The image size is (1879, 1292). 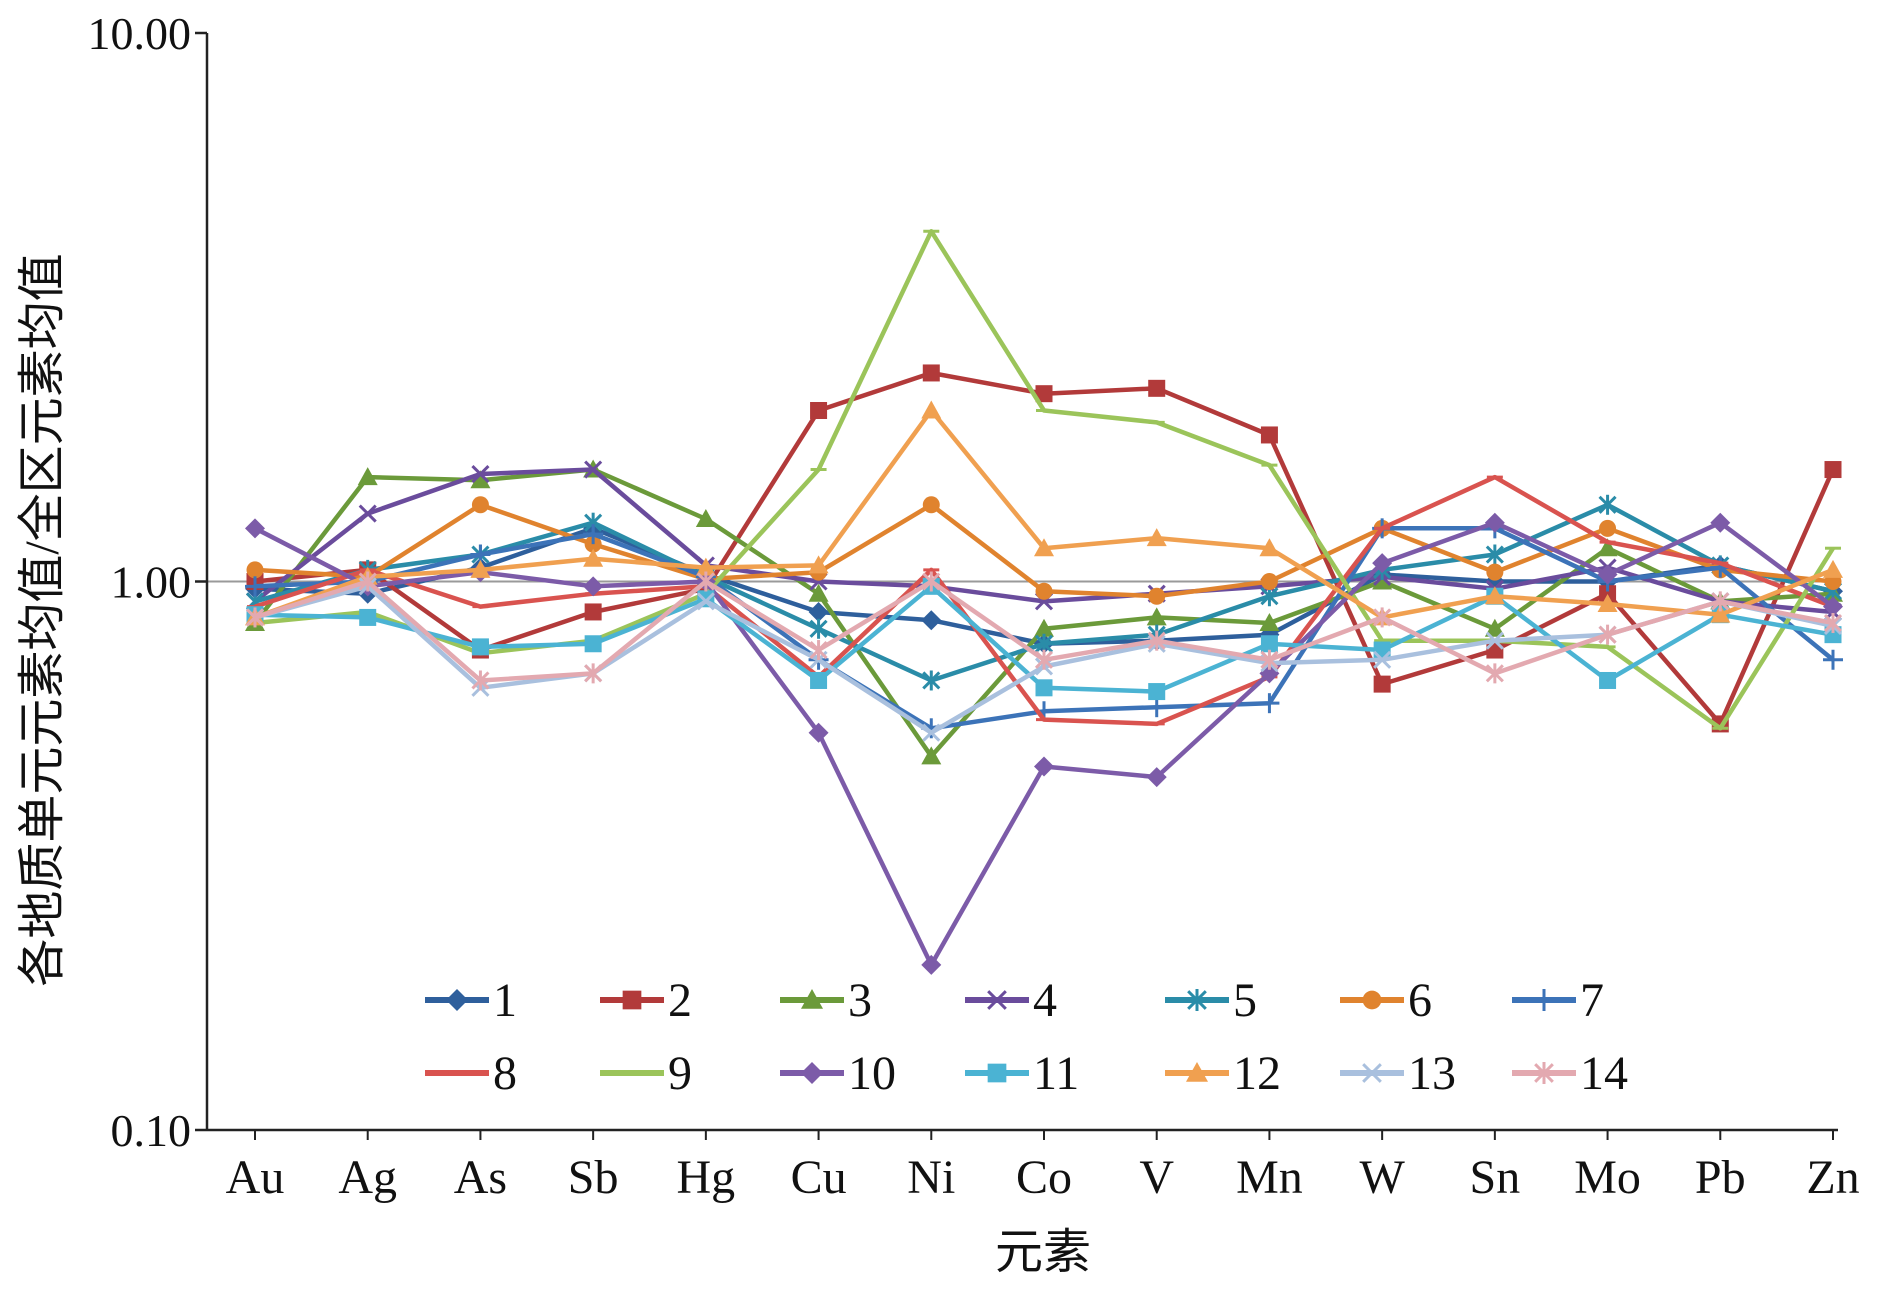 I want to click on data-point-7-sb, so click(x=593, y=534).